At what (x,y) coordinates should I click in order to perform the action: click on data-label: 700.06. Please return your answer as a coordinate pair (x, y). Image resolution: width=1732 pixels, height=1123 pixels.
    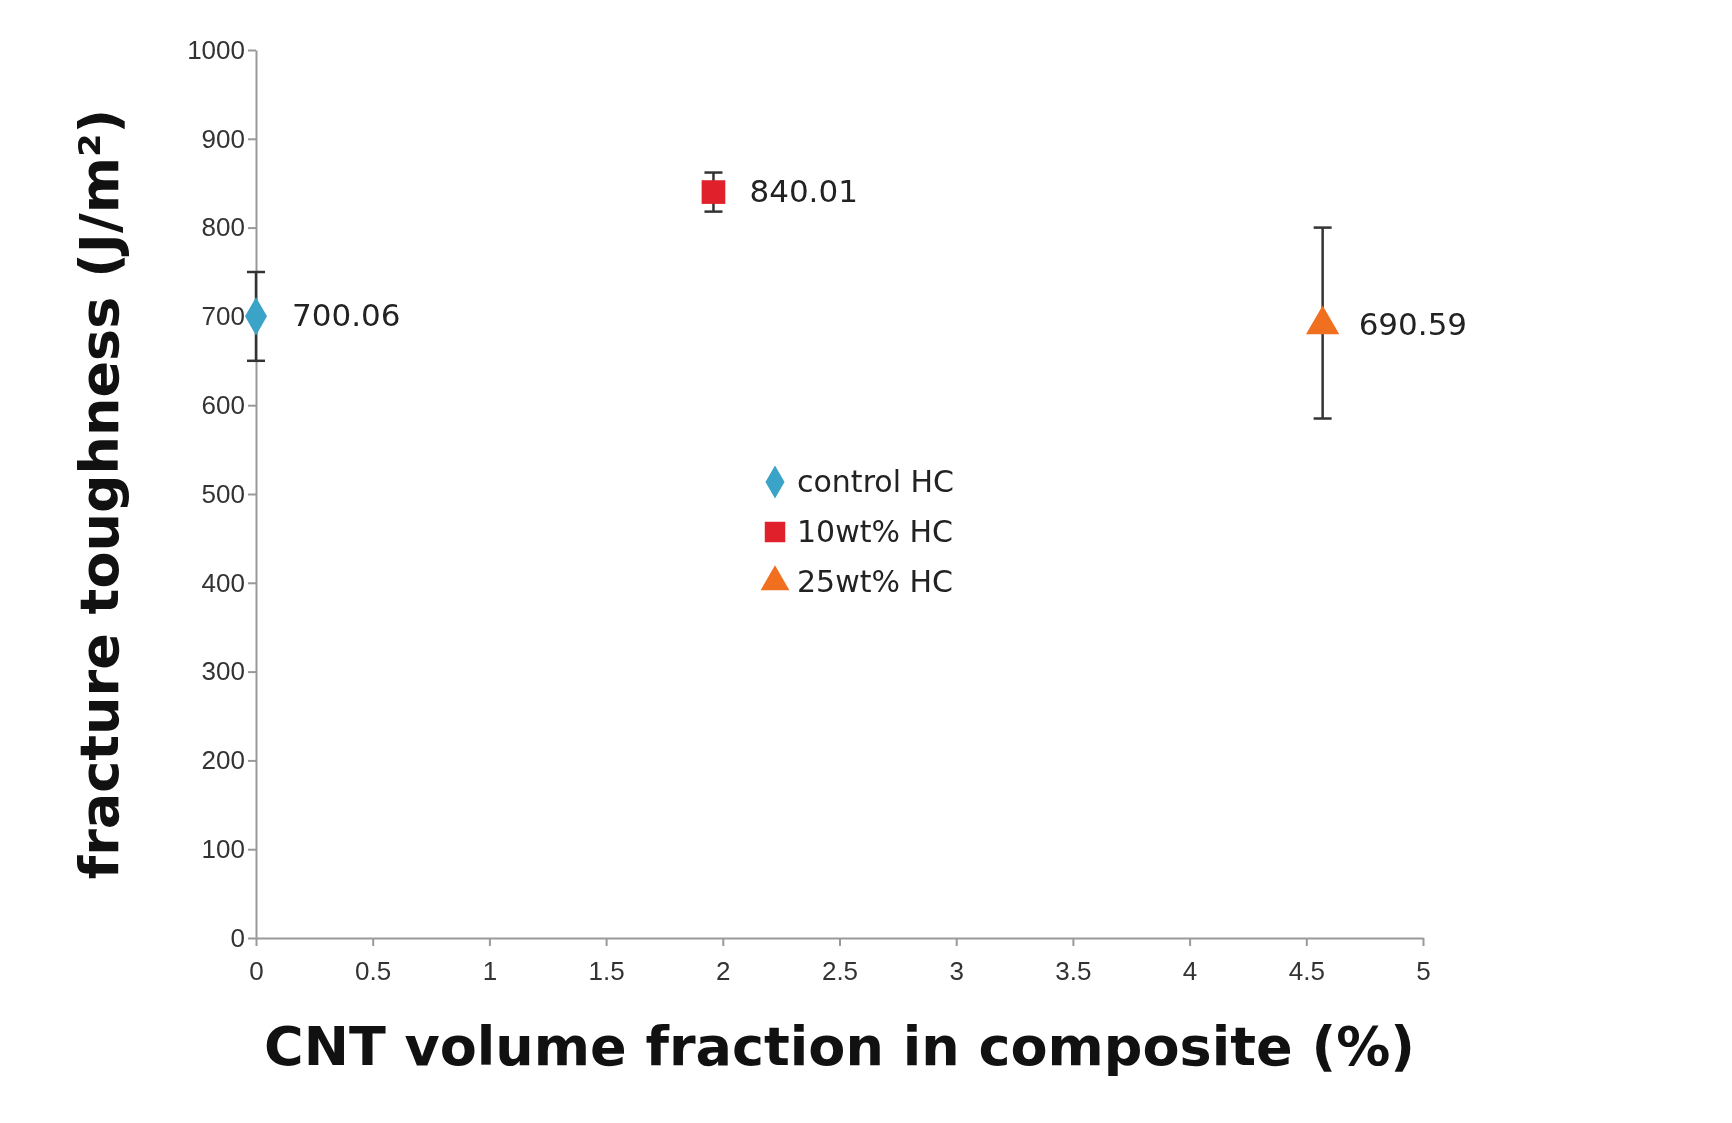
    Looking at the image, I should click on (346, 315).